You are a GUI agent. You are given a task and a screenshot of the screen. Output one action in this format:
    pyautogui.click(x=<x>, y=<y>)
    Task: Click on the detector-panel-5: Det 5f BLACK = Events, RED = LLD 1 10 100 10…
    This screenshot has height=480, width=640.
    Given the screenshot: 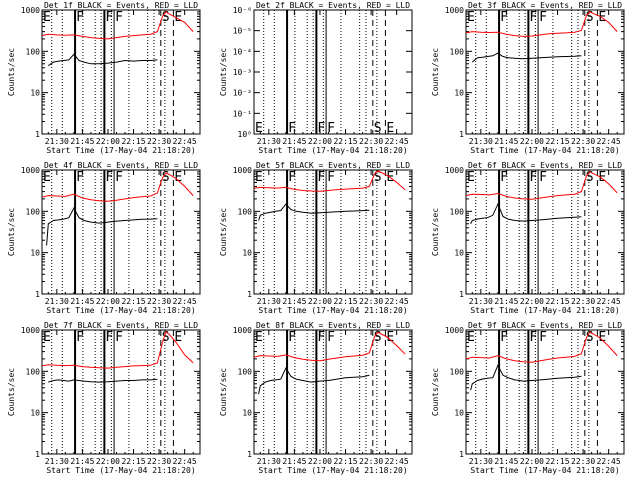 What is the action you would take?
    pyautogui.click(x=316, y=238)
    